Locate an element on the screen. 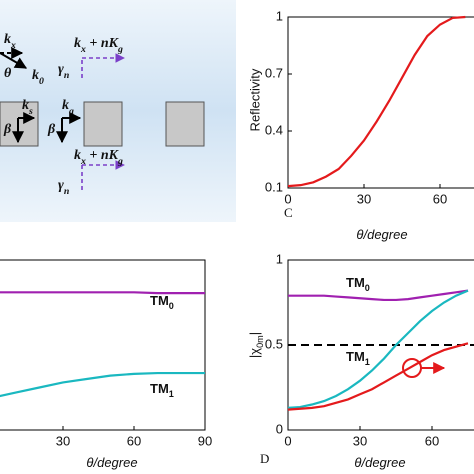 The width and height of the screenshot is (474, 474). diagram-label: ks is located at coordinates (27, 107).